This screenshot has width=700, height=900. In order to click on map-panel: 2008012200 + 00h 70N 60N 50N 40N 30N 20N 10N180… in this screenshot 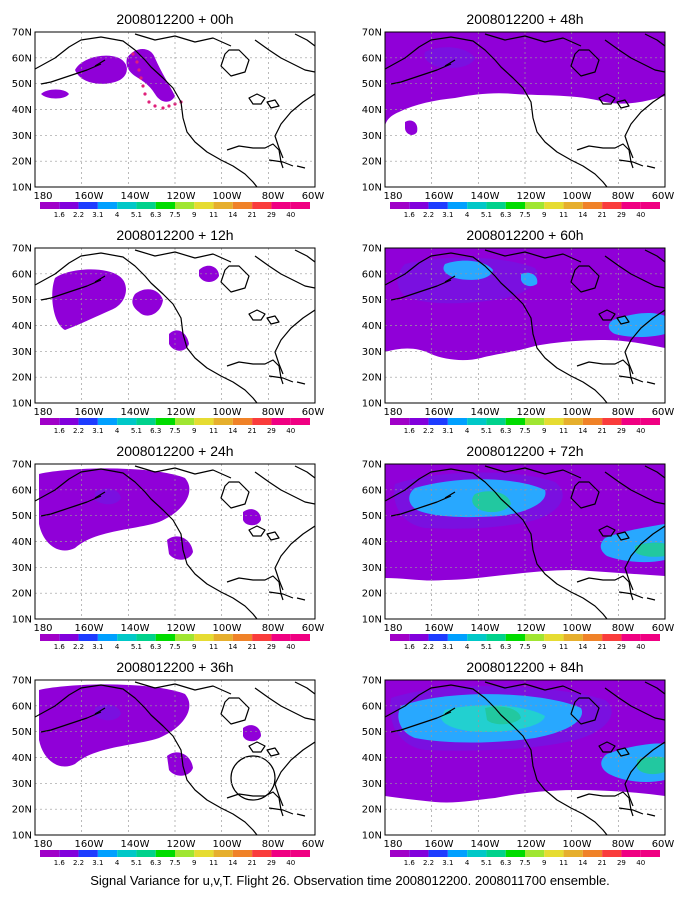, I will do `click(168, 106)`.